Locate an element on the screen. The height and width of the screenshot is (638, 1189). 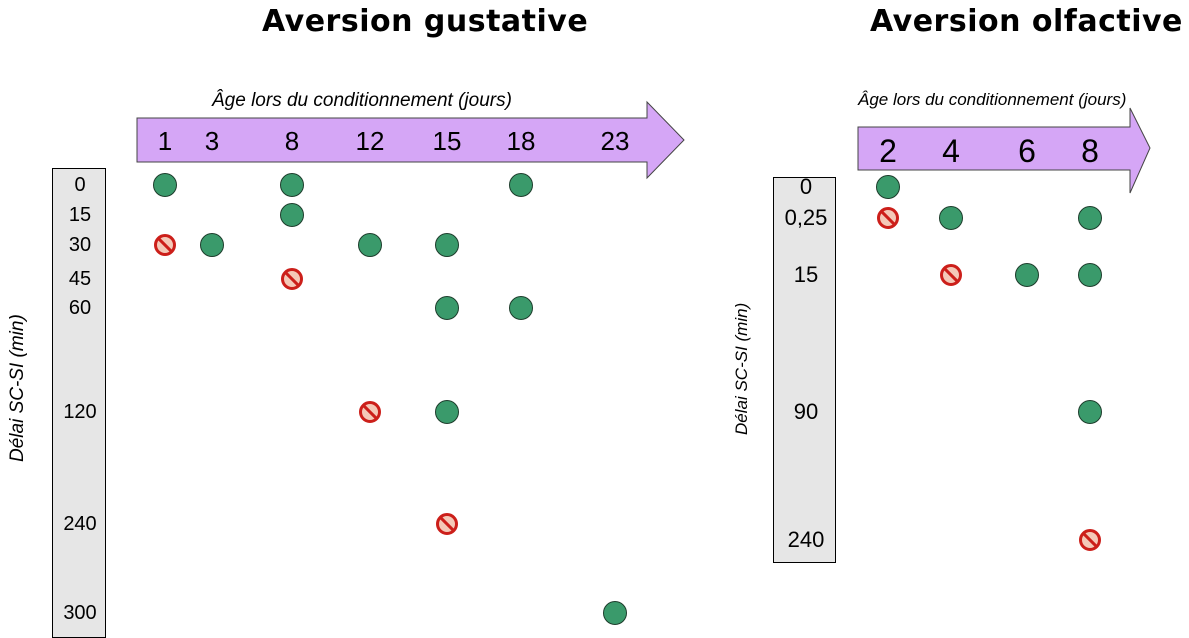
y-tick-label: 90 is located at coordinates (806, 411).